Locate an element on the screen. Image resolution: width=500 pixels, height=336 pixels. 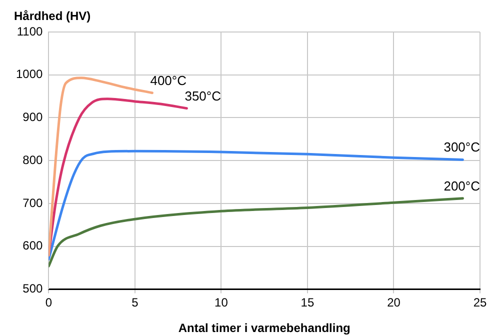
series-label: 350°C is located at coordinates (202, 96).